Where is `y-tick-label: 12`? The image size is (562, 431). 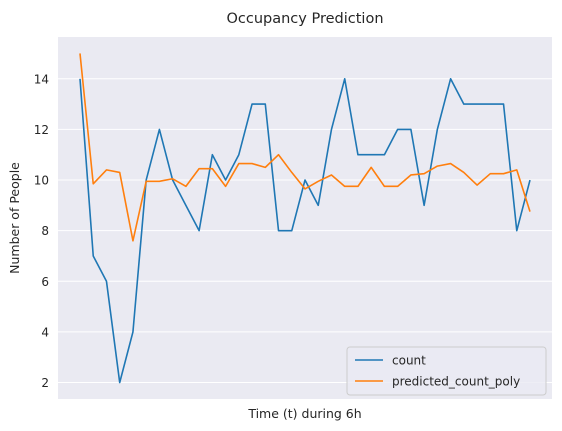 y-tick-label: 12 is located at coordinates (41, 130).